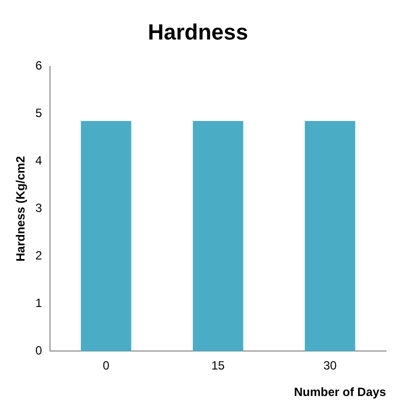  What do you see at coordinates (38, 65) in the screenshot?
I see `y-tick-label: 6` at bounding box center [38, 65].